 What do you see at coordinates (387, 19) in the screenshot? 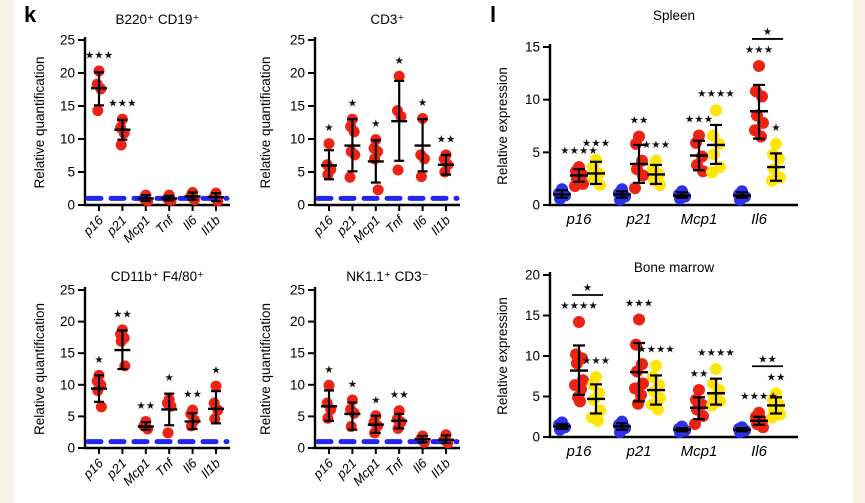
I see `chart-title: CD3⁺` at bounding box center [387, 19].